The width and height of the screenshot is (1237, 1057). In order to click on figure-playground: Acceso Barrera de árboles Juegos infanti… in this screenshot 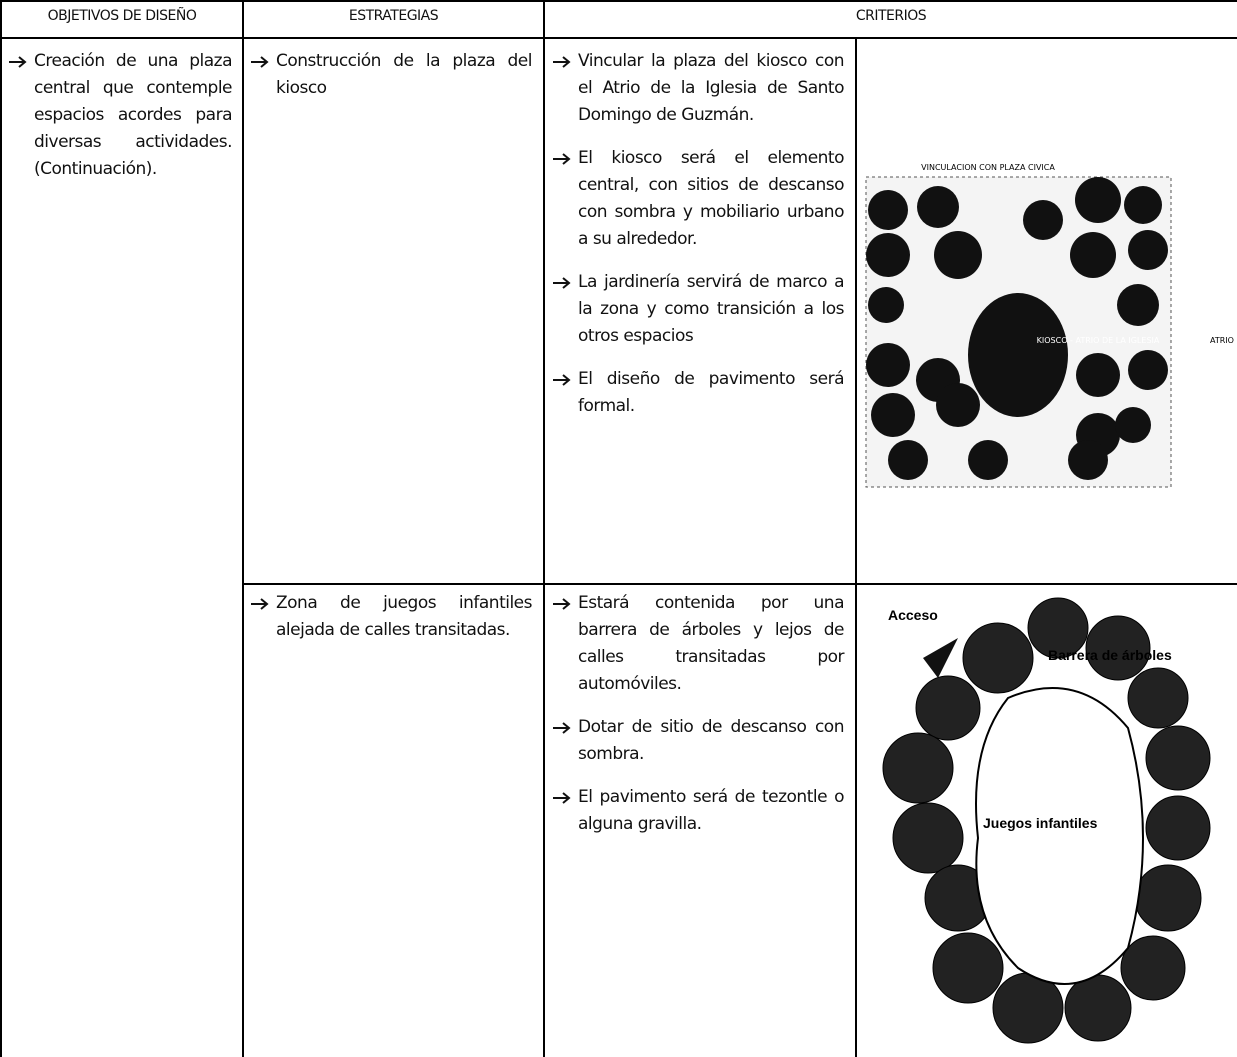, I will do `click(1046, 820)`.